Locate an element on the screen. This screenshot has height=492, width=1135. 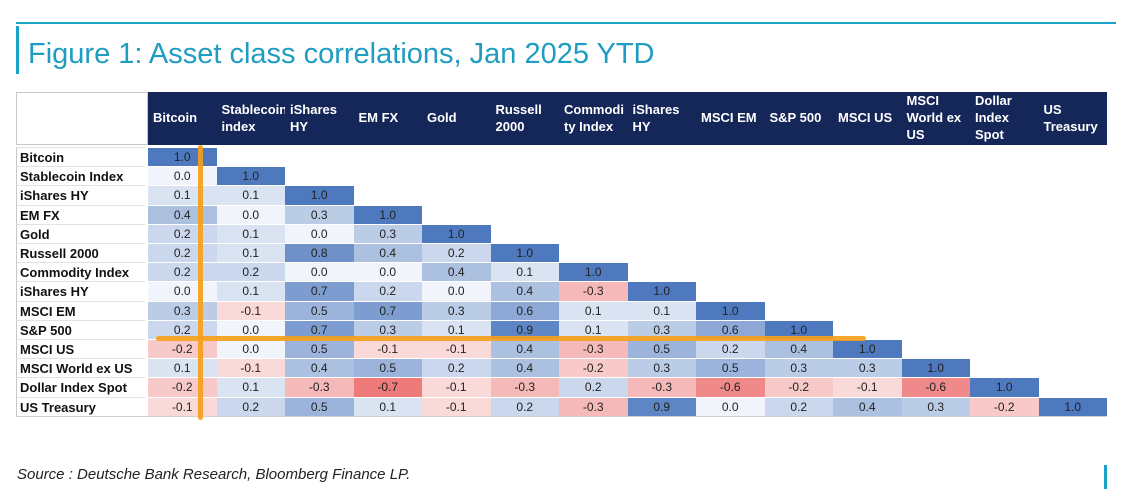
column-header: MSCI US is located at coordinates (867, 118).